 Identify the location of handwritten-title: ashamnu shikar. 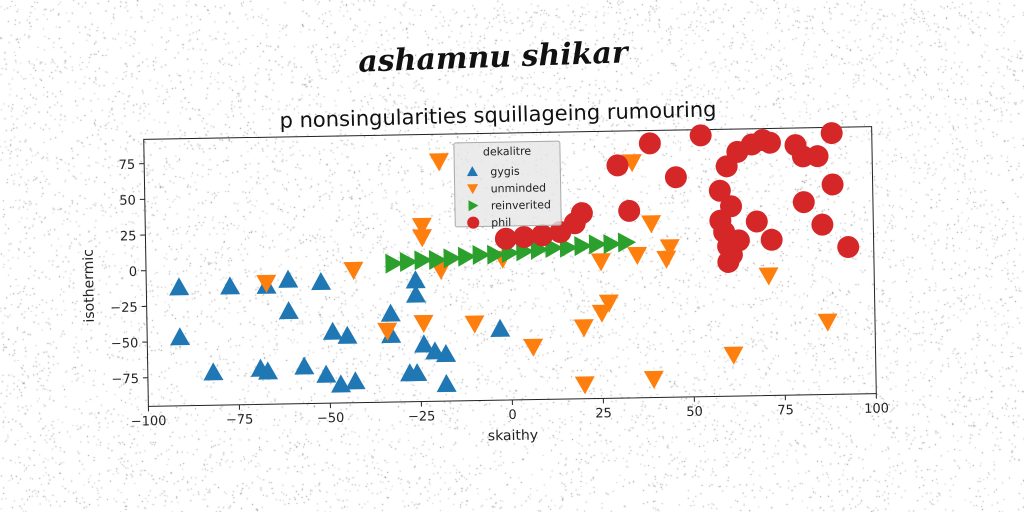
(494, 57).